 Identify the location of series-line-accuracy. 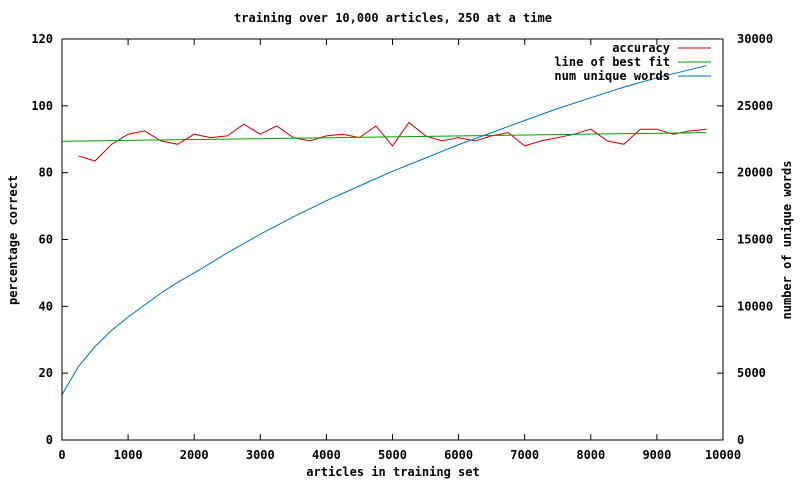
(392, 141).